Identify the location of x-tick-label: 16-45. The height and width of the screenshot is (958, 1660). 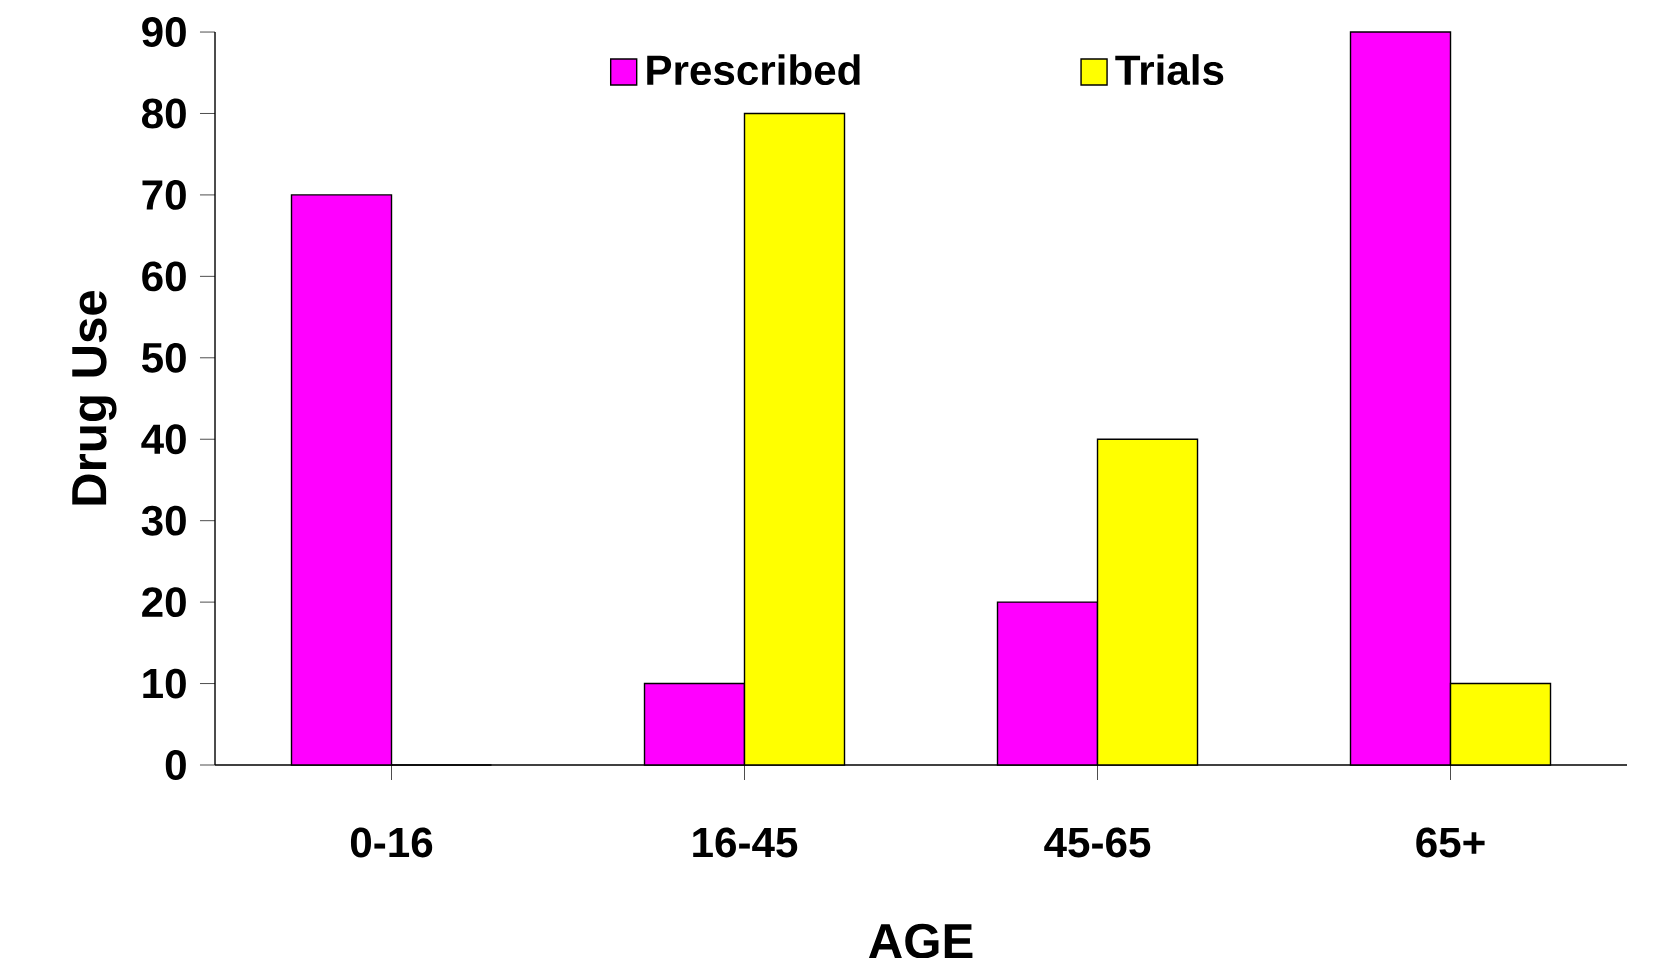
(745, 842).